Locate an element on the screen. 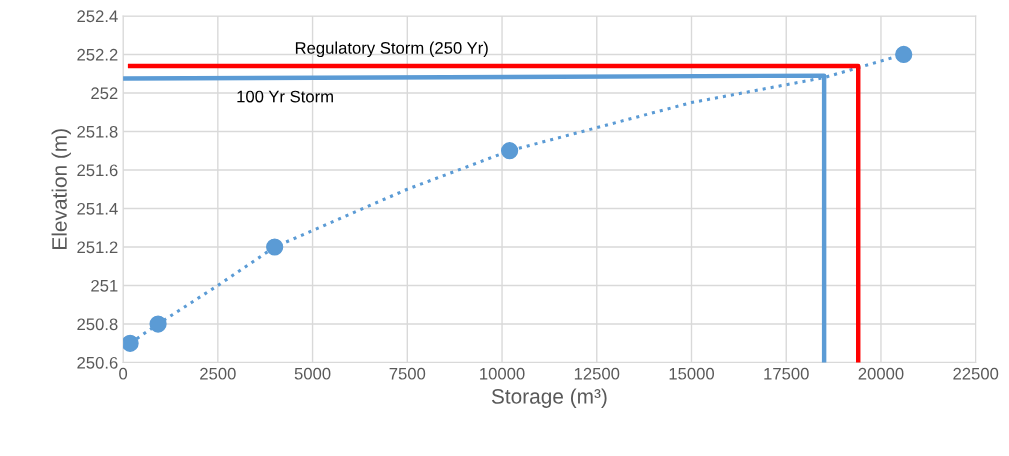 The image size is (1009, 456). series-label: Regulatory Storm (250 Yr) is located at coordinates (391, 49).